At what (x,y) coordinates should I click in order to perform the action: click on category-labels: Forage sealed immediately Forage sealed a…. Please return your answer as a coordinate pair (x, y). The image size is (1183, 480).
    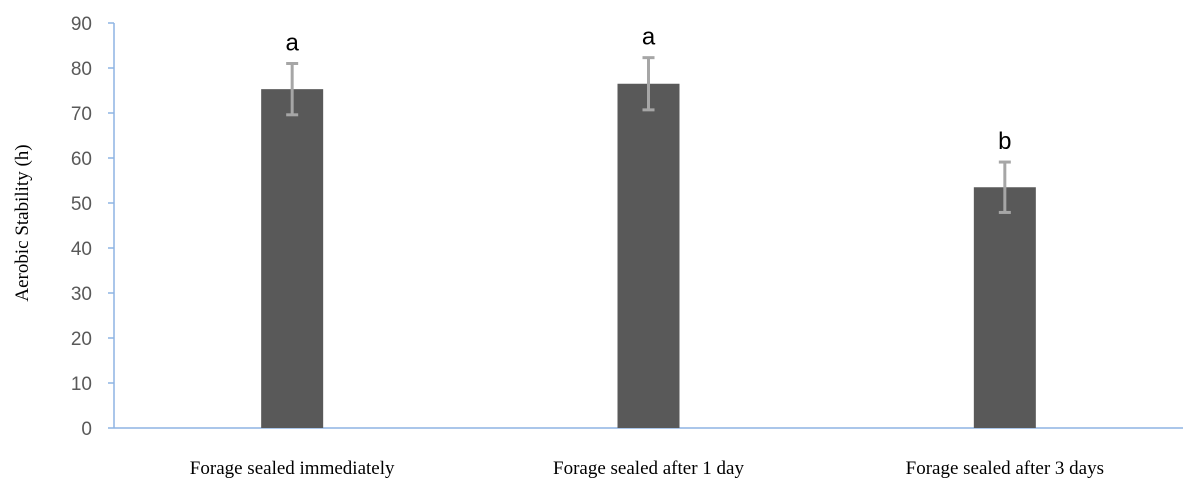
    Looking at the image, I should click on (647, 468).